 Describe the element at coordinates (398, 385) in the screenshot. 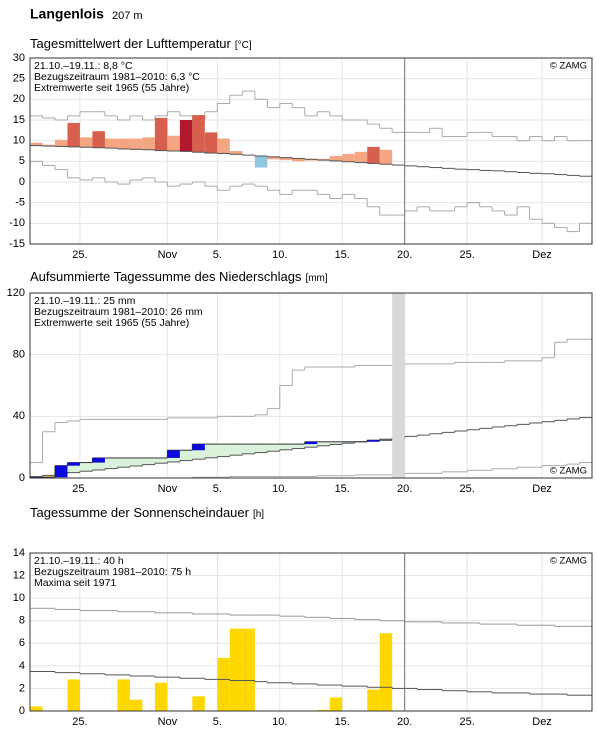

I see `today-band` at that location.